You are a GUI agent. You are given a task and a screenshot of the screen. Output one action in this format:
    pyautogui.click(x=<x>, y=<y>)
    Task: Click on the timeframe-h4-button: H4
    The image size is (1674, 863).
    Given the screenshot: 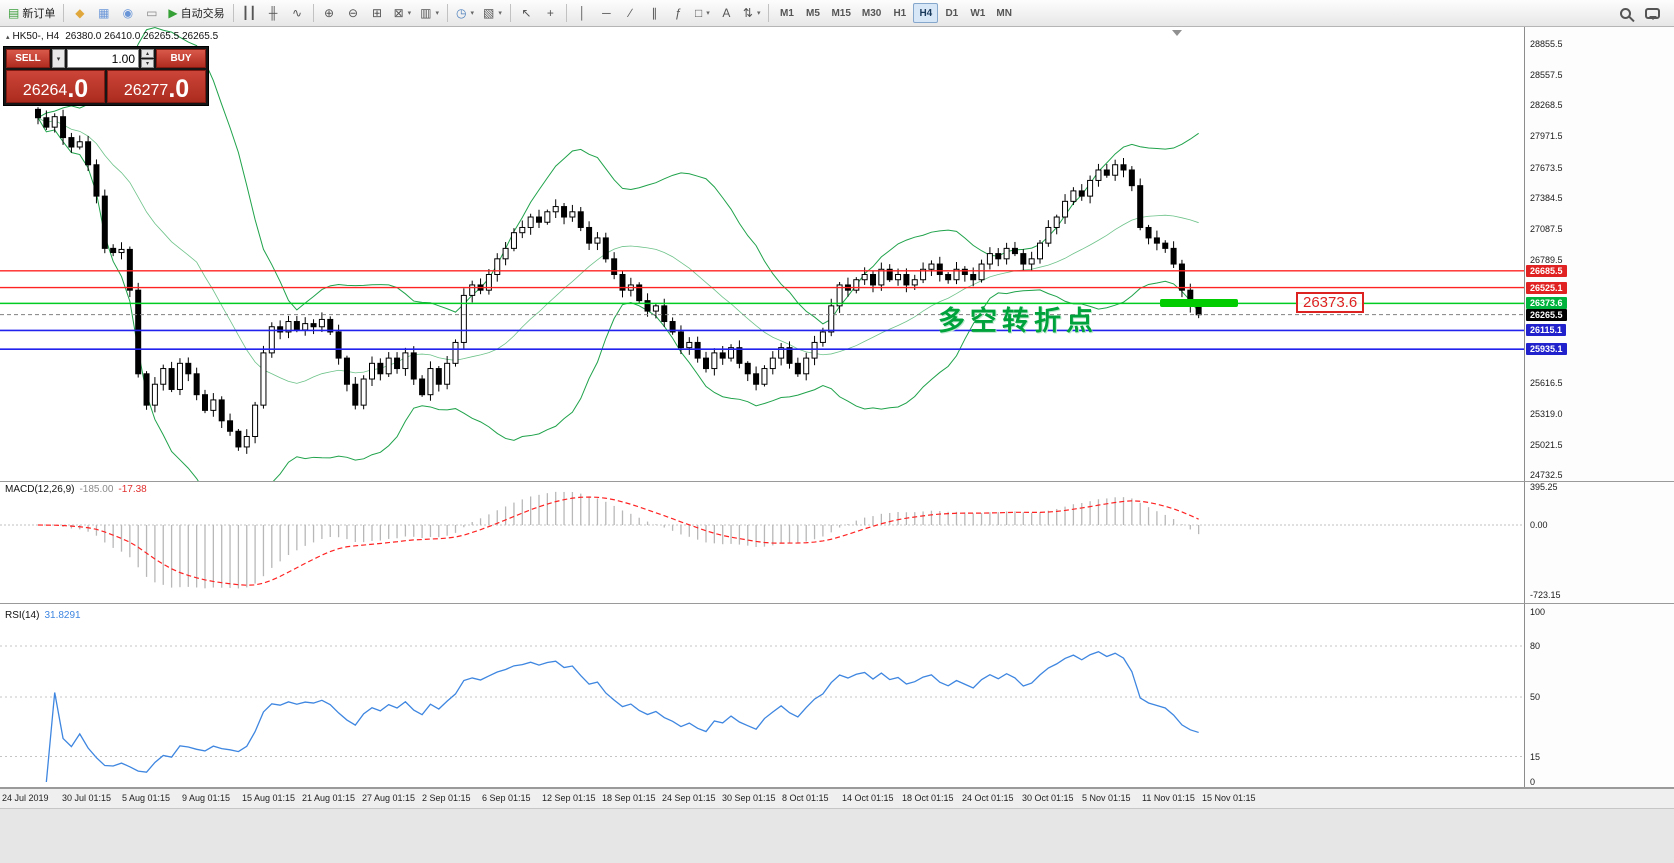 What is the action you would take?
    pyautogui.click(x=926, y=13)
    